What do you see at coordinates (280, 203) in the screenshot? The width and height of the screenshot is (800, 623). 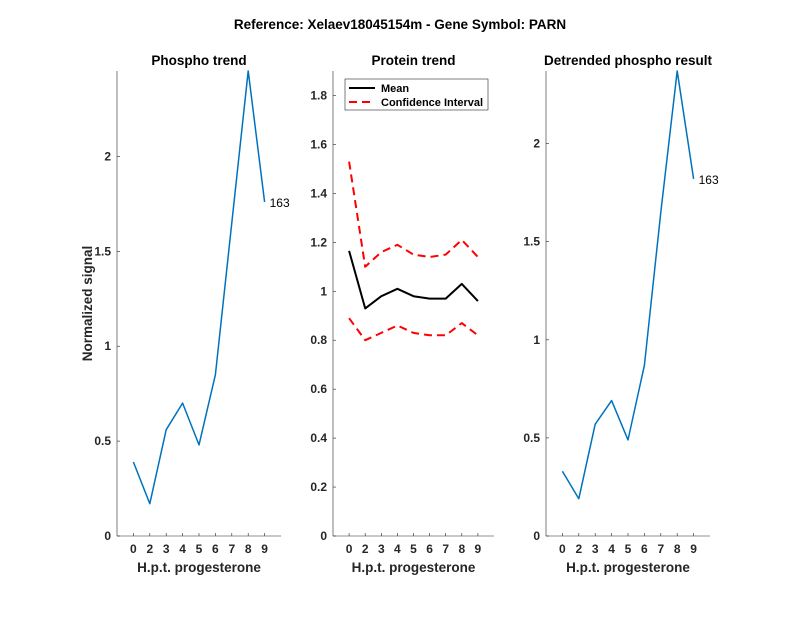 I see `panel1-end-label: 163` at bounding box center [280, 203].